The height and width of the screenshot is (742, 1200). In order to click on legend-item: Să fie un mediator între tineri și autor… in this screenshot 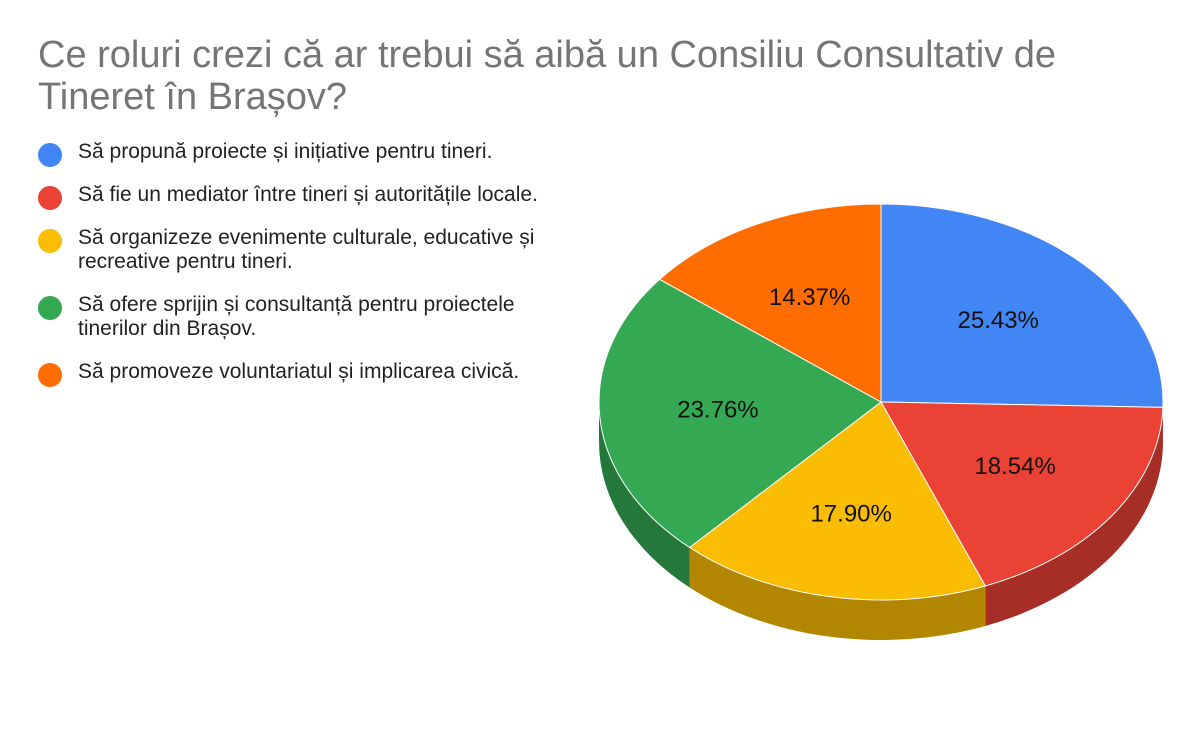, I will do `click(298, 196)`.